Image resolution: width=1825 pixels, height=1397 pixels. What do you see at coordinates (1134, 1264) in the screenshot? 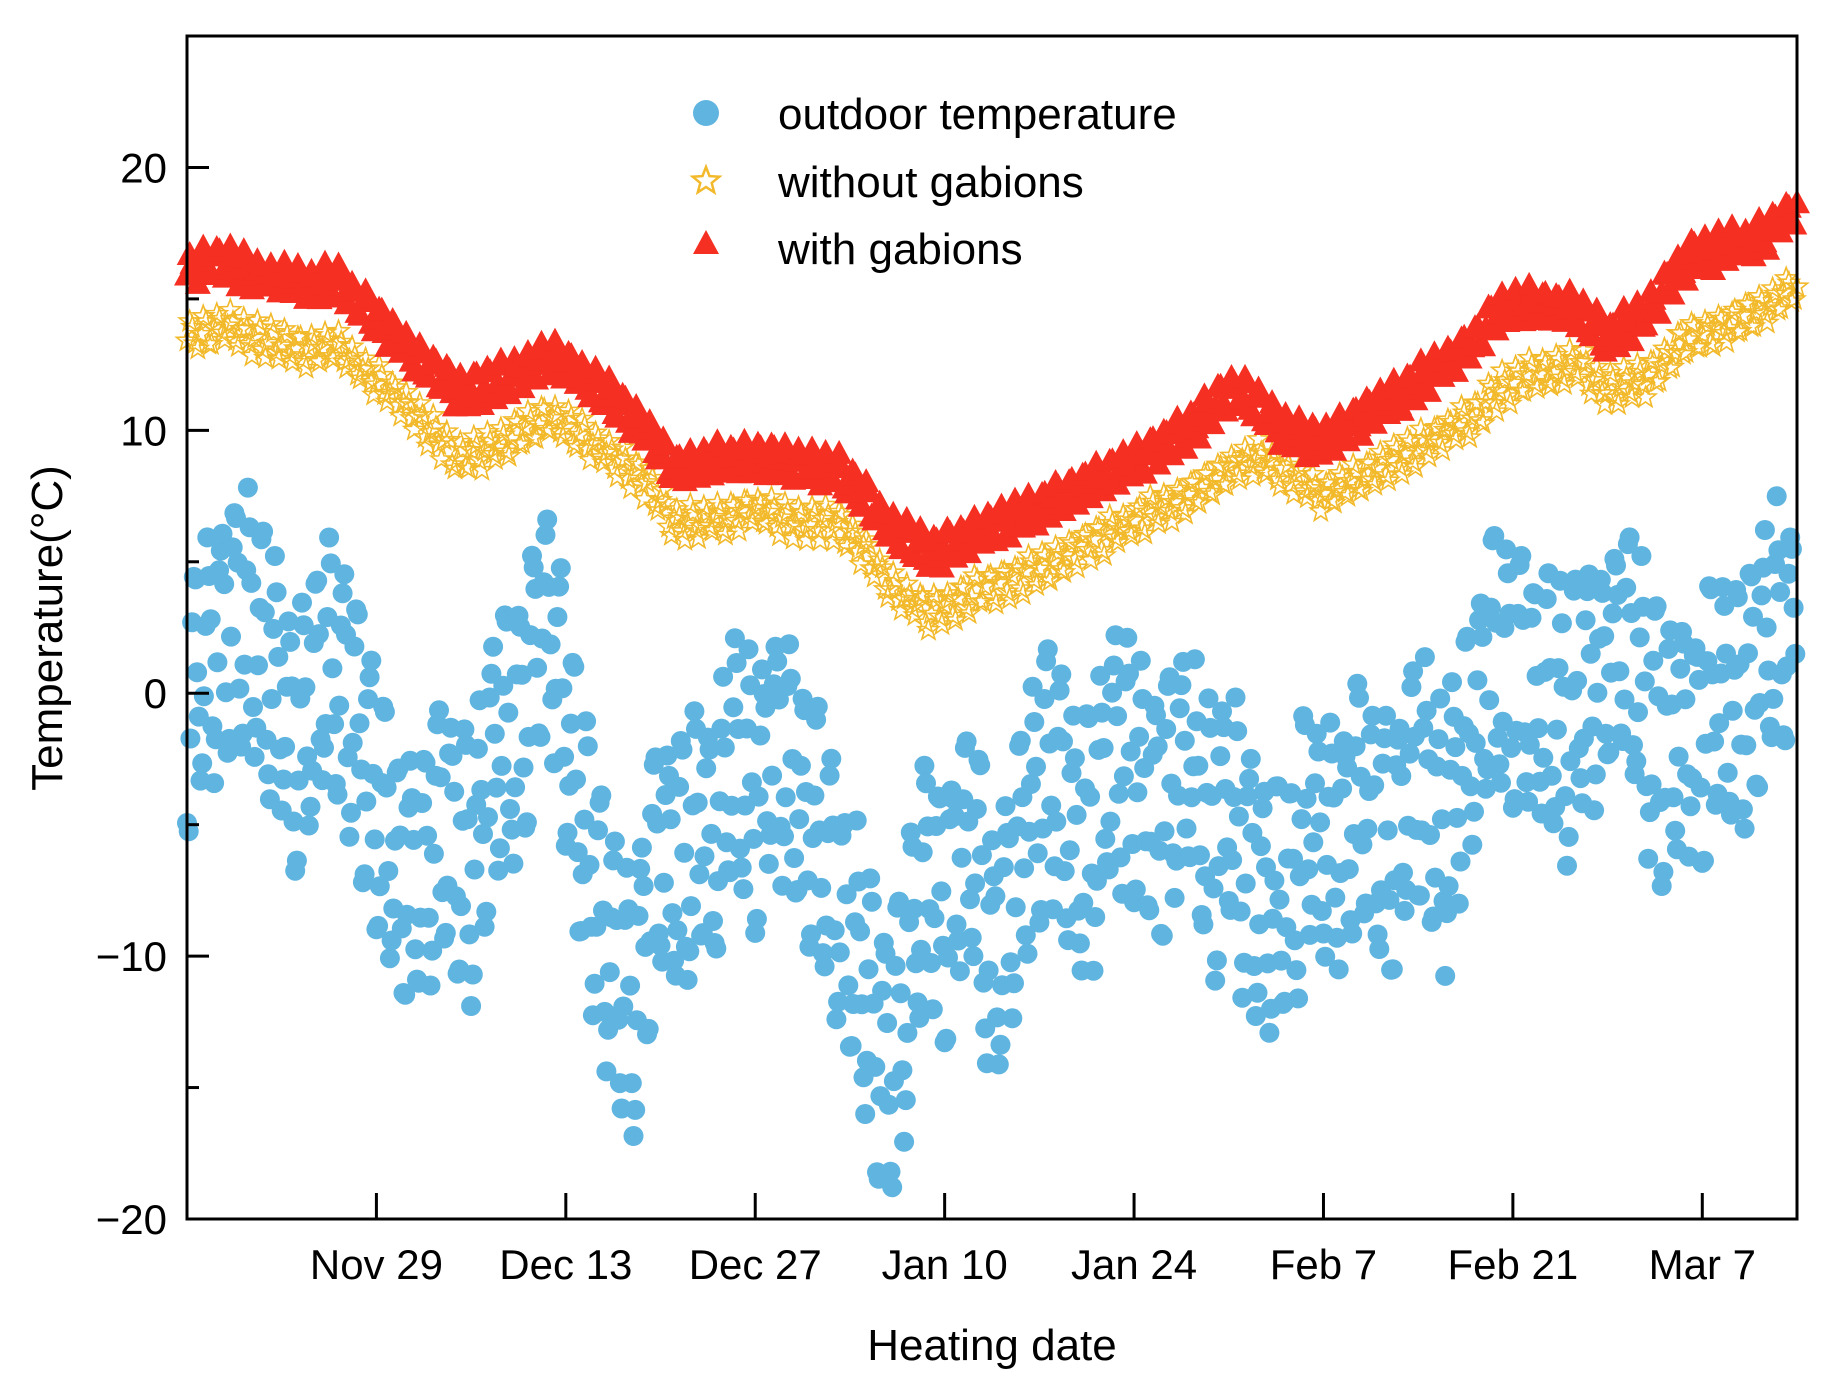
I see `x-tick-label: Jan 24` at bounding box center [1134, 1264].